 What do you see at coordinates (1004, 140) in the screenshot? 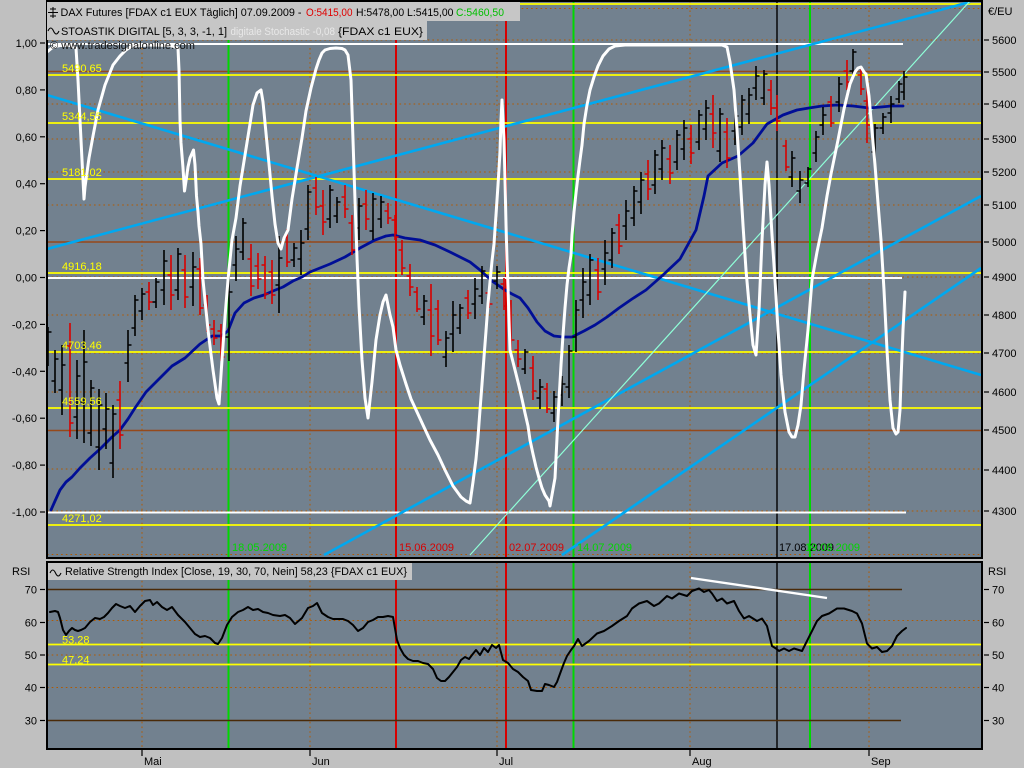
I see `svg-text: 5300` at bounding box center [1004, 140].